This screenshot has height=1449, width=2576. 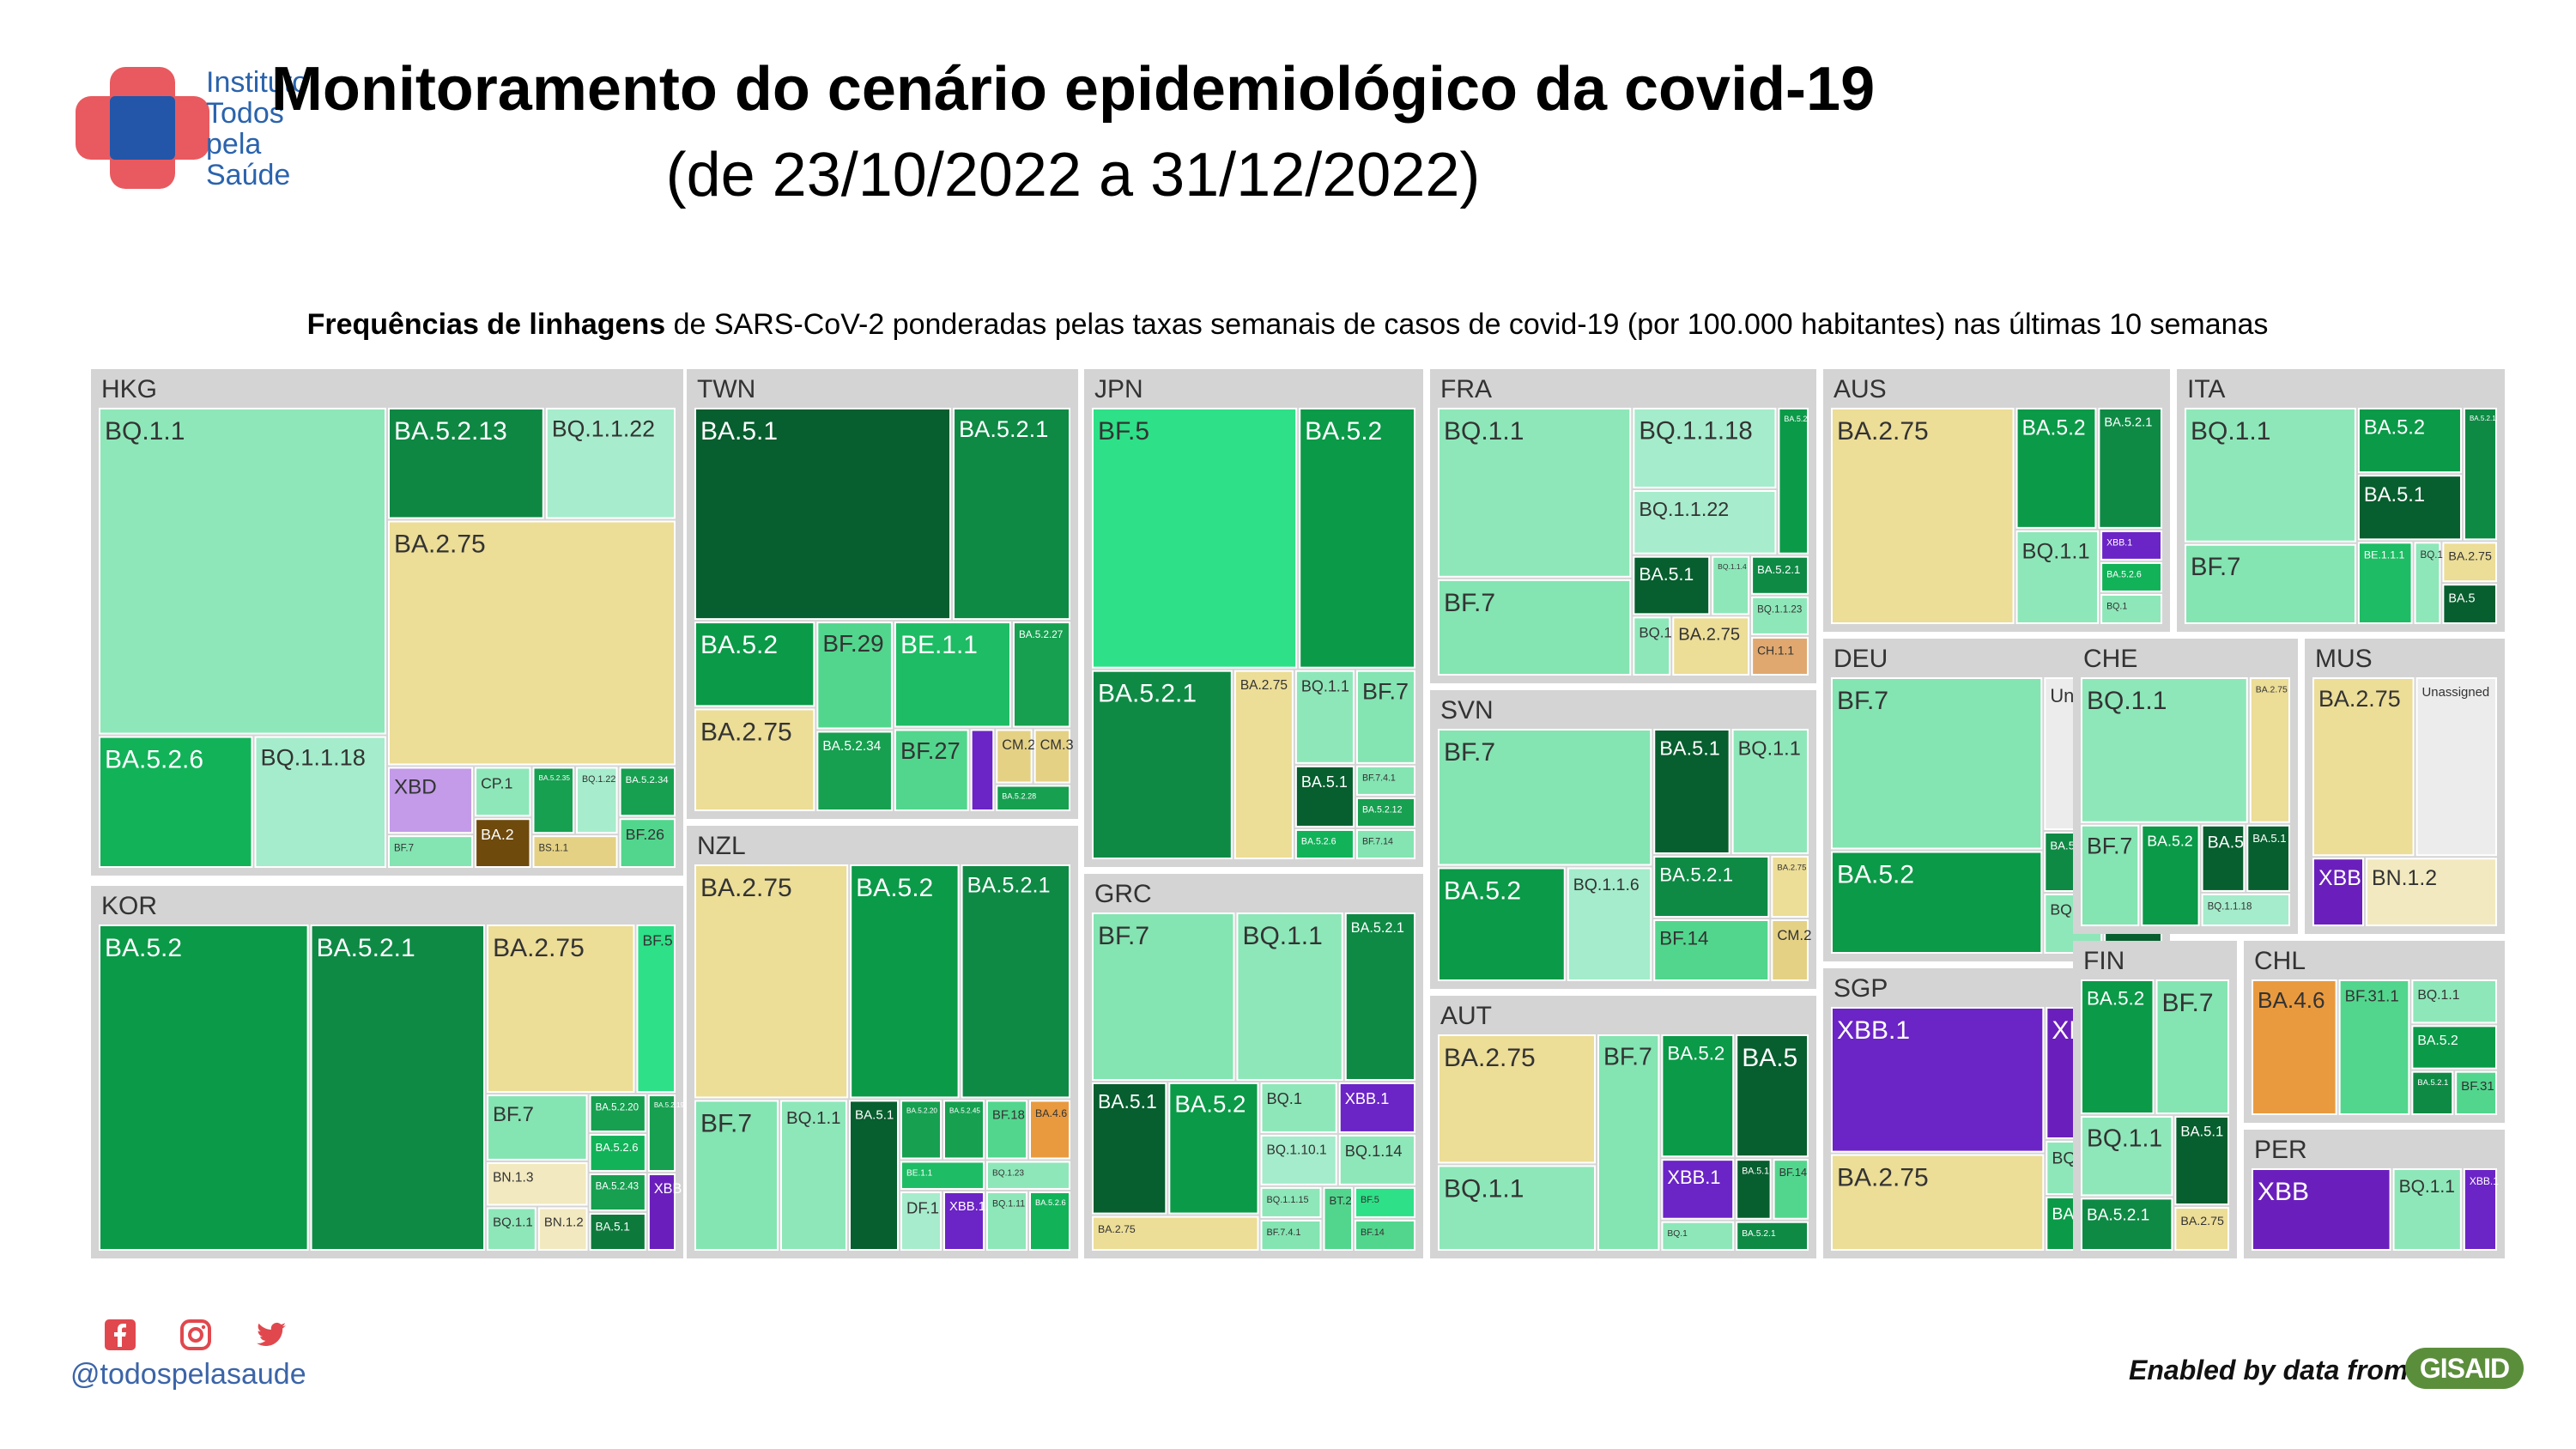 I want to click on country-label: FRA, so click(x=1466, y=389).